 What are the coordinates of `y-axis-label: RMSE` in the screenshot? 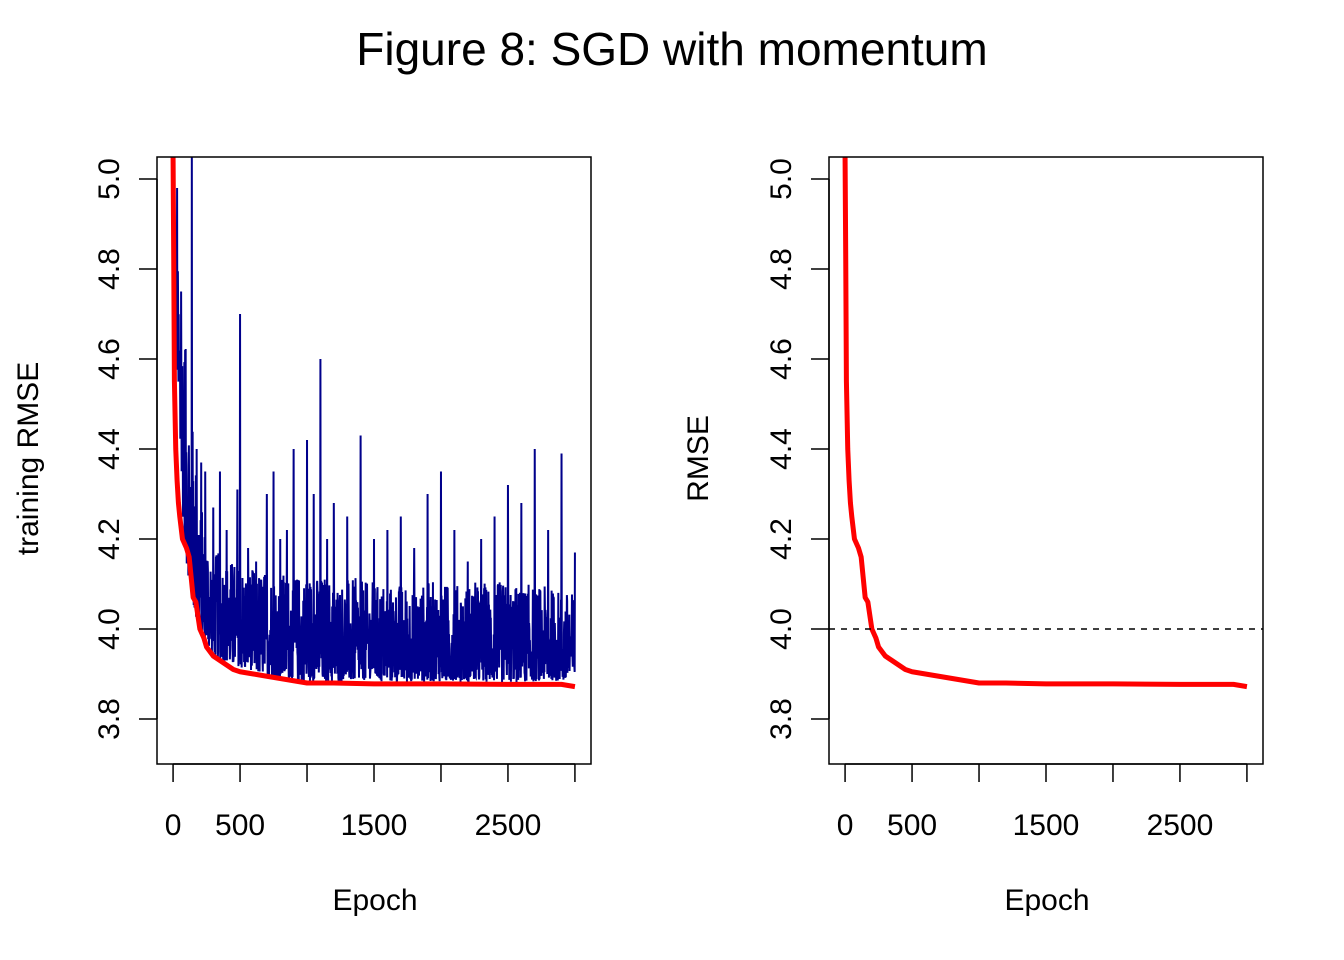 It's located at (698, 458).